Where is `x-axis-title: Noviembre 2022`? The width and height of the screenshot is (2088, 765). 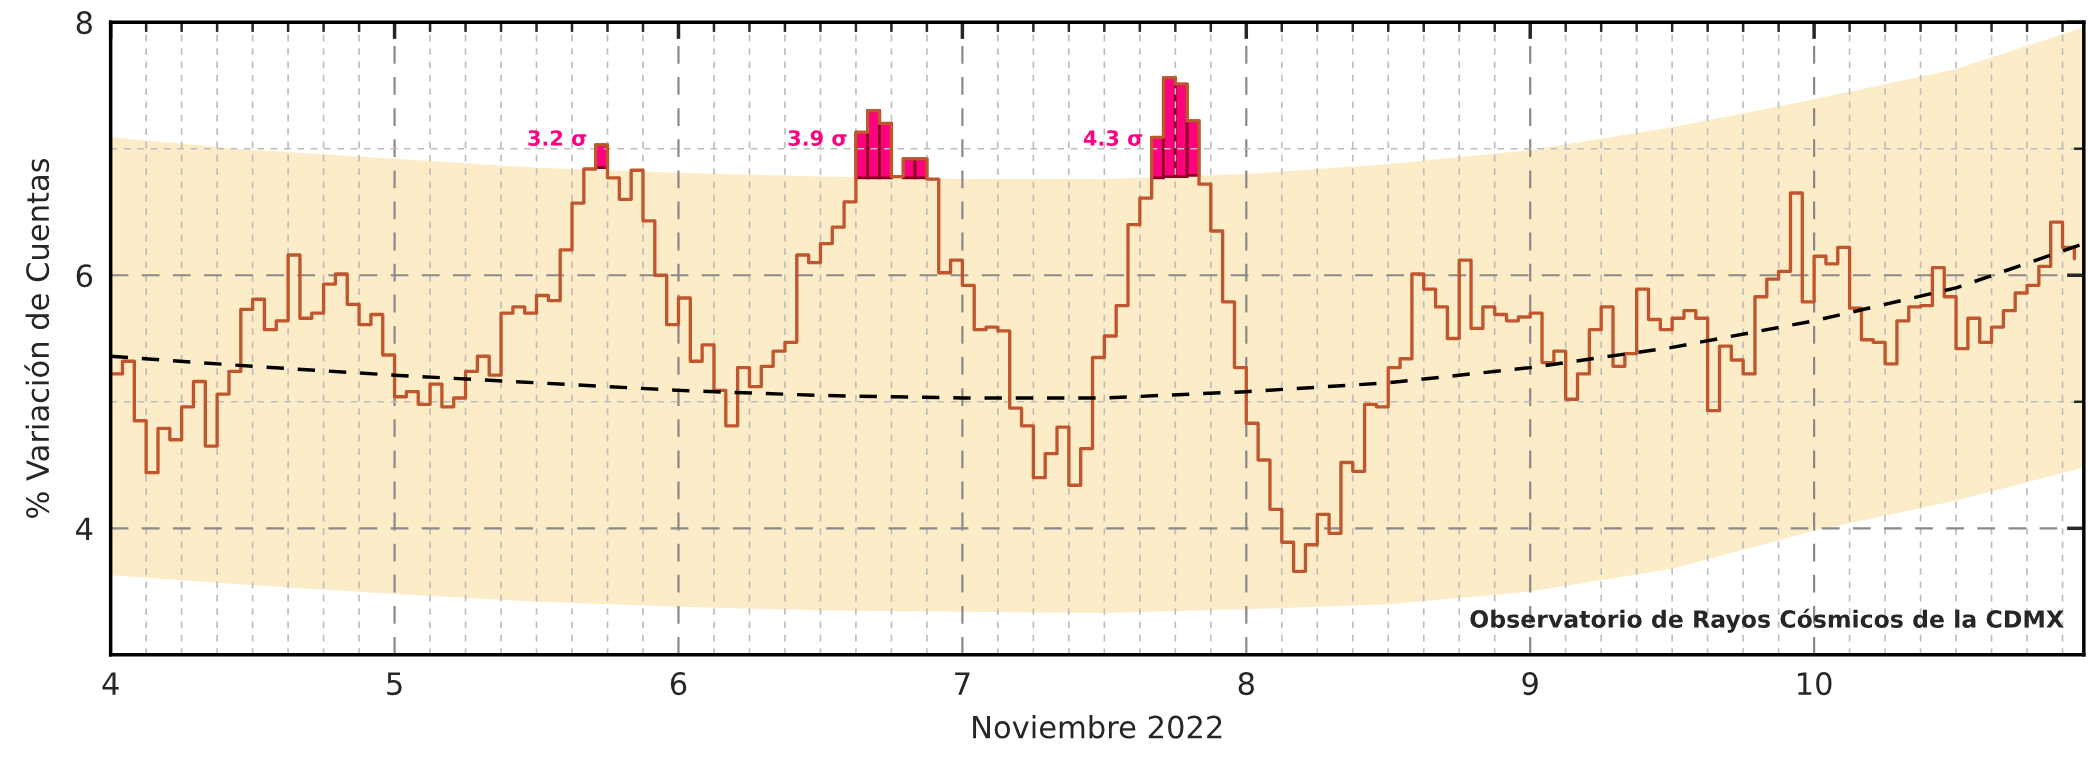
x-axis-title: Noviembre 2022 is located at coordinates (1097, 726).